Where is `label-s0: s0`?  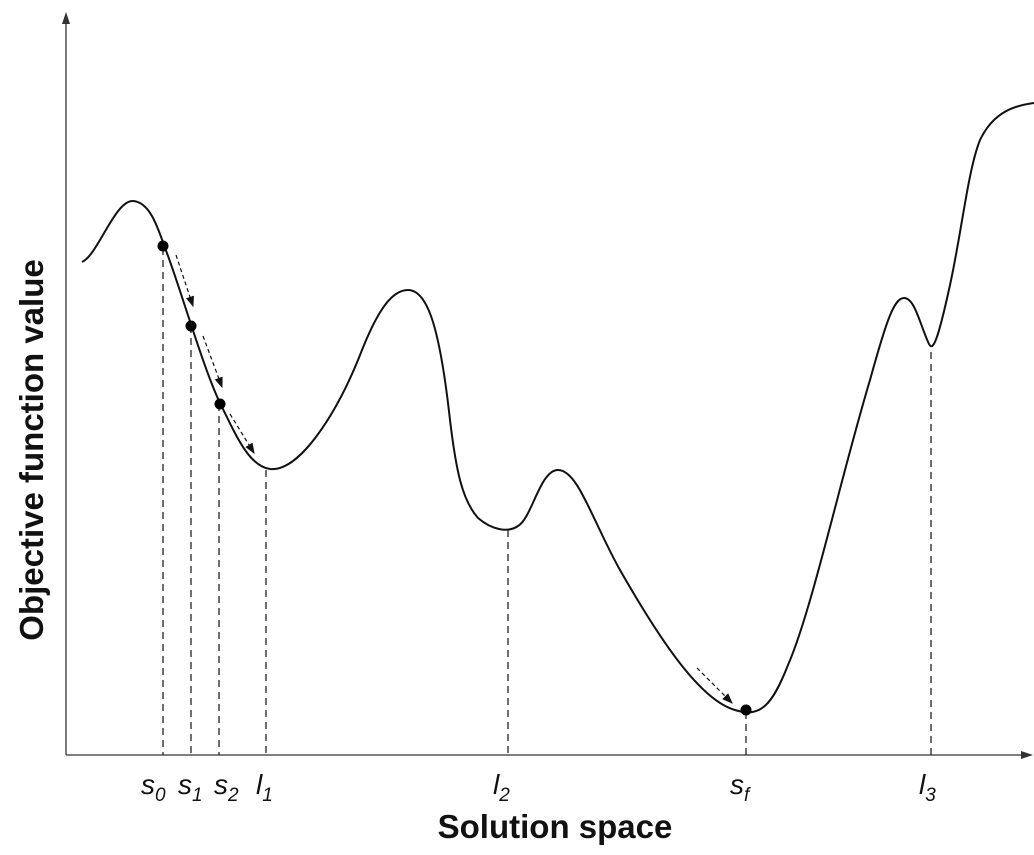
label-s0: s0 is located at coordinates (153, 787).